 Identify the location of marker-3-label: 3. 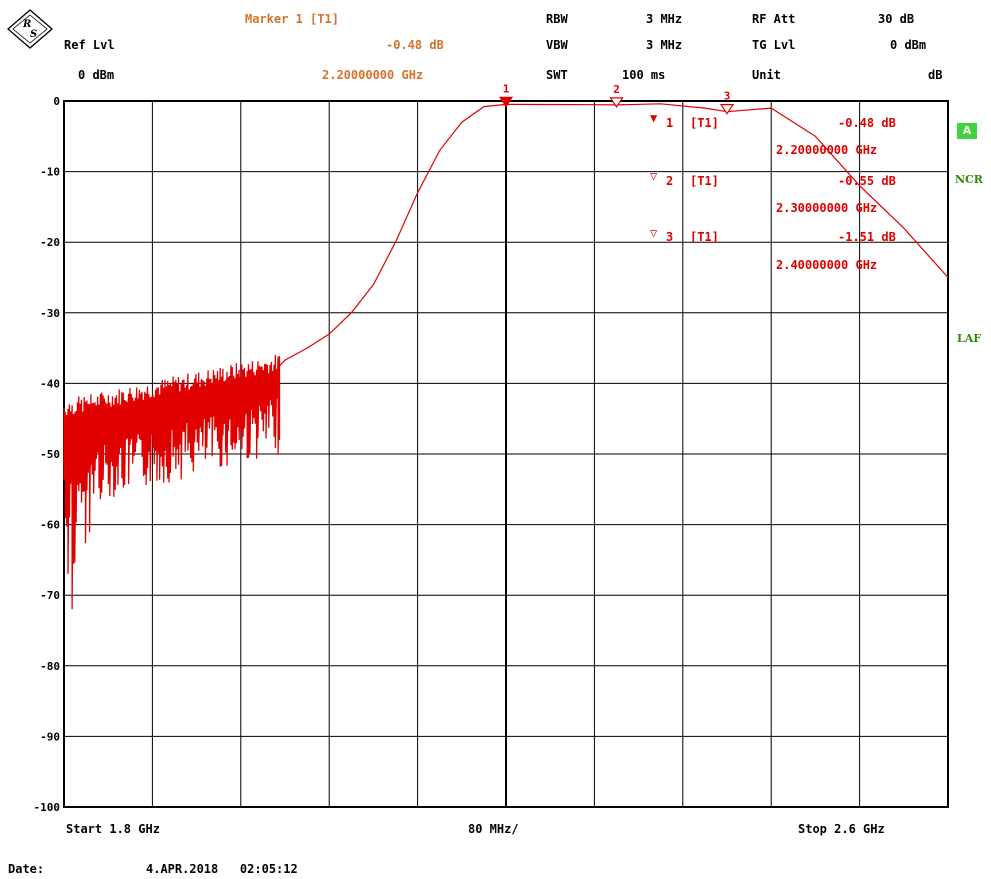
(727, 96).